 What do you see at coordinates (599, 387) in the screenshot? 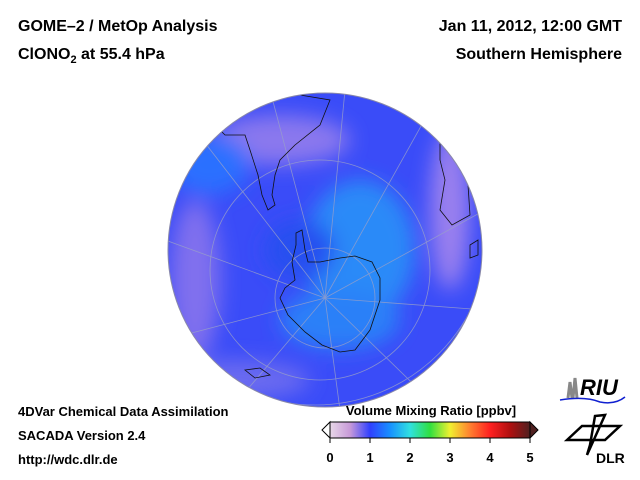
I see `riu-logo-text: RIU` at bounding box center [599, 387].